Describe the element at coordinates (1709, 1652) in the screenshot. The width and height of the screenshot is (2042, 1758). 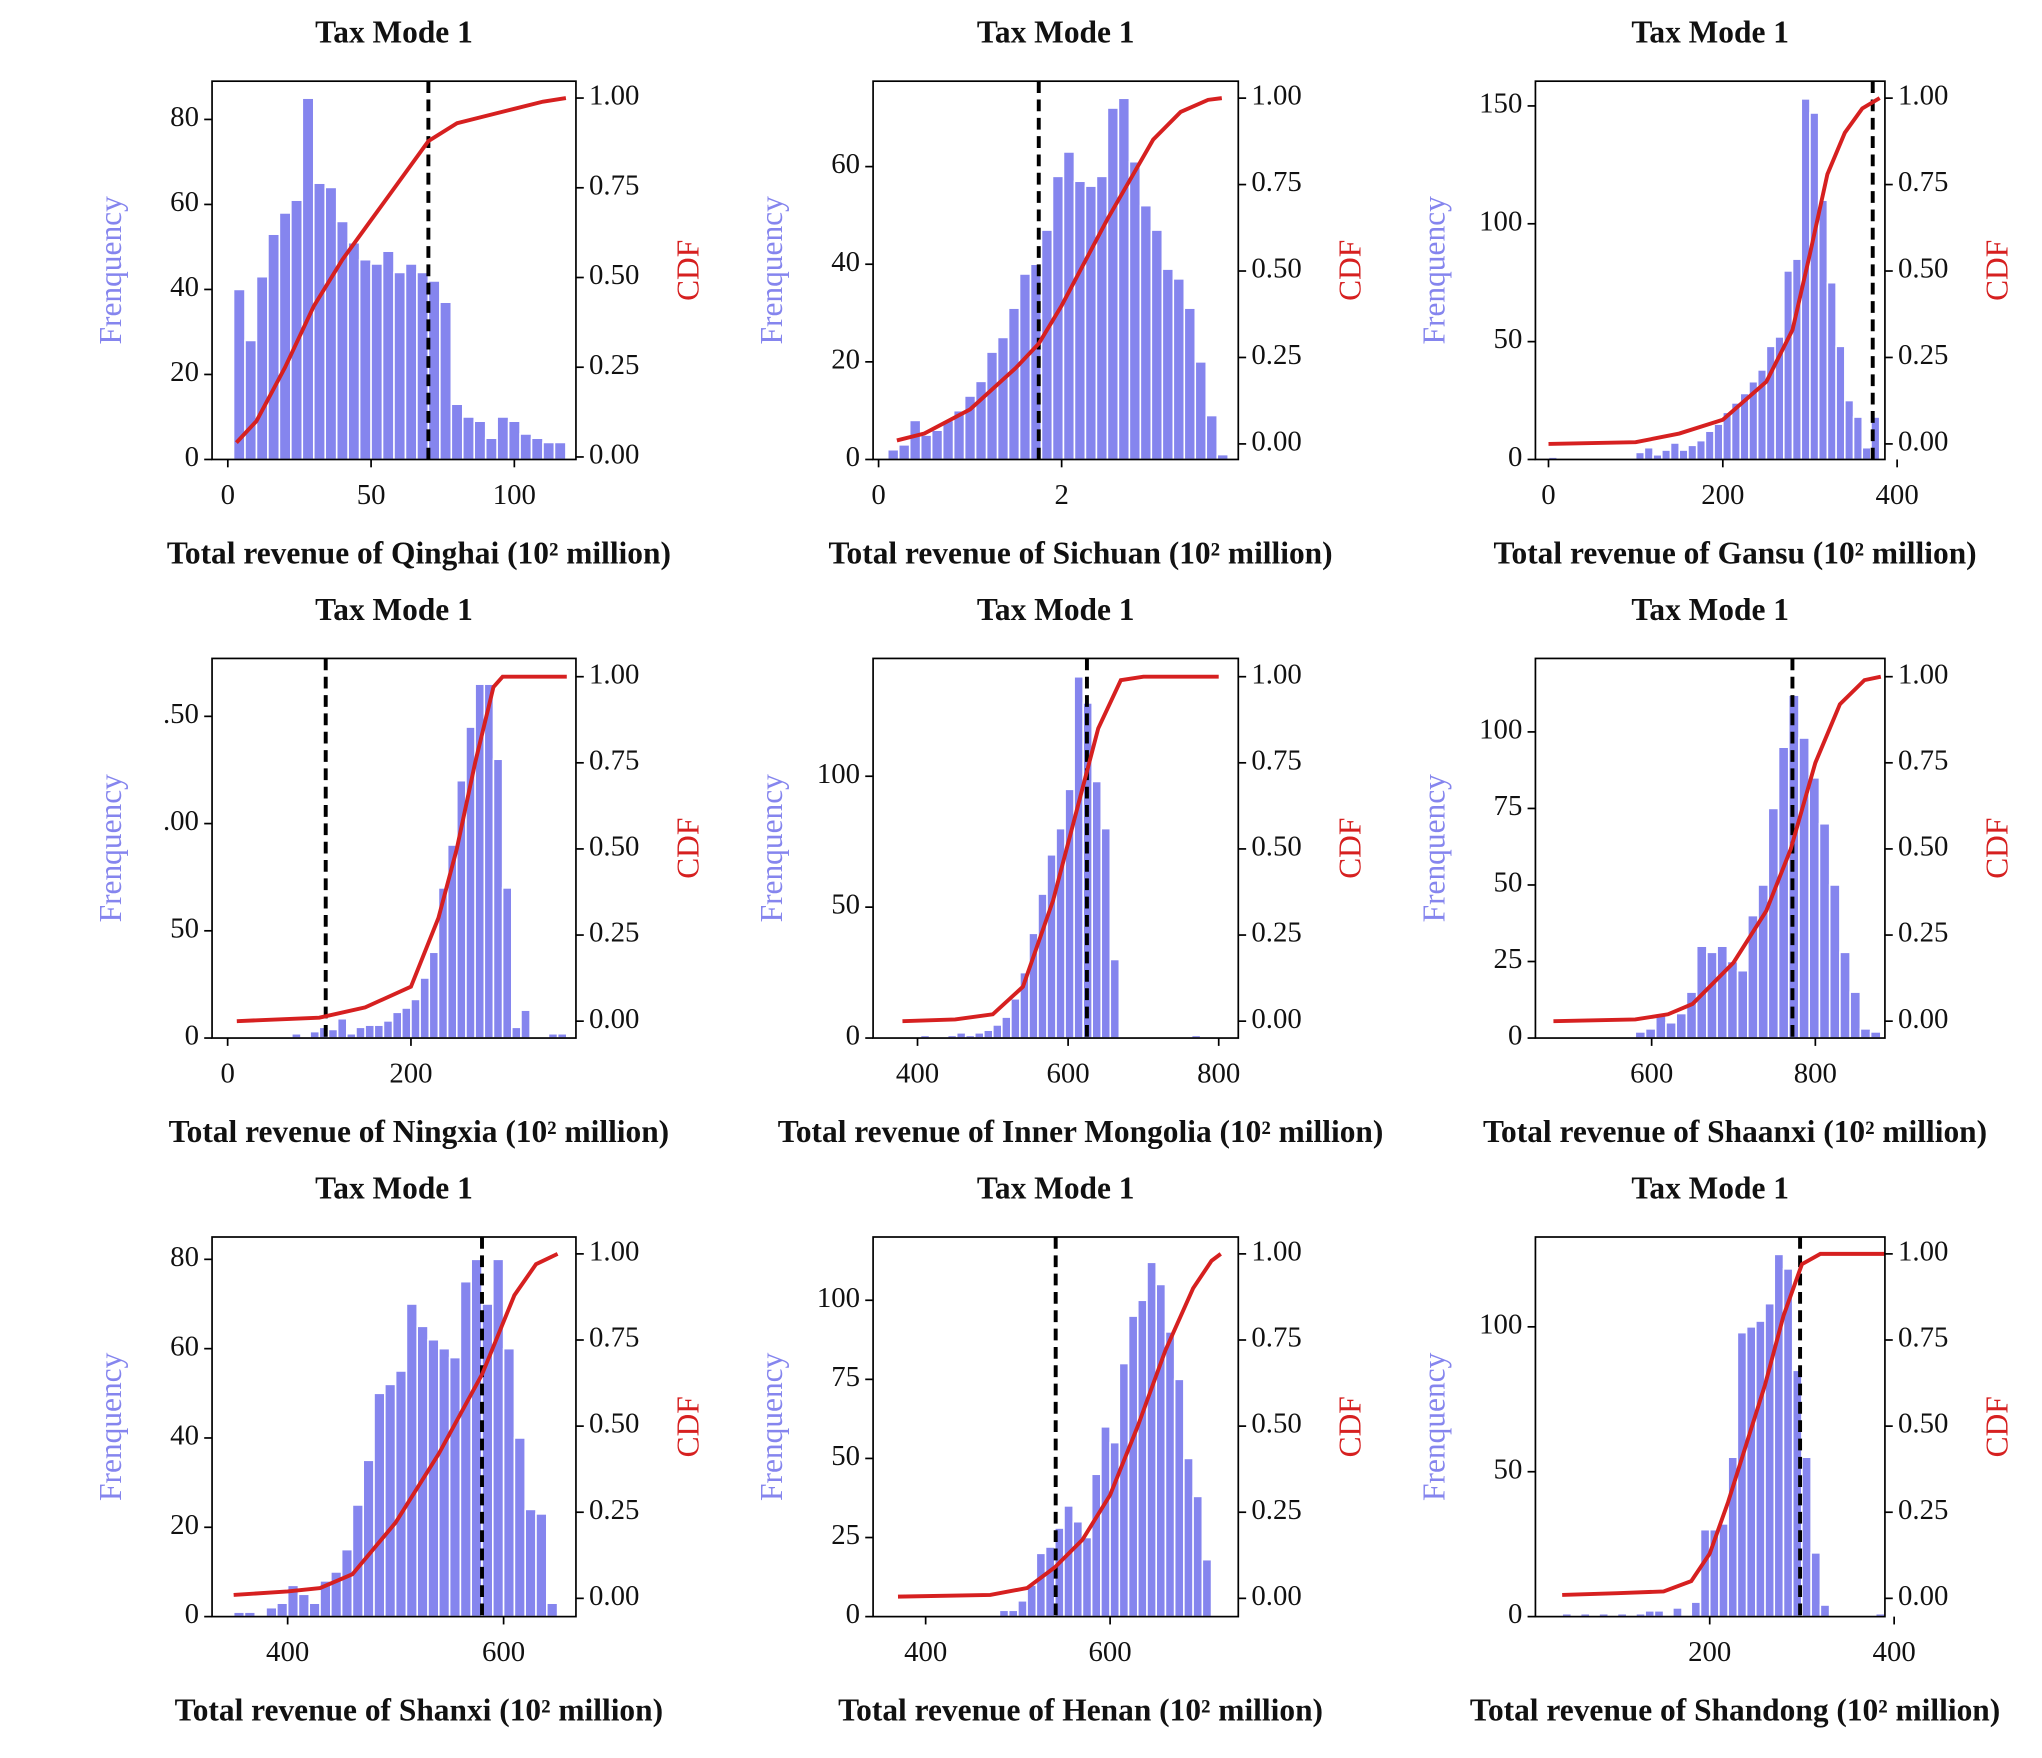
I see `x-tick-label: 200` at that location.